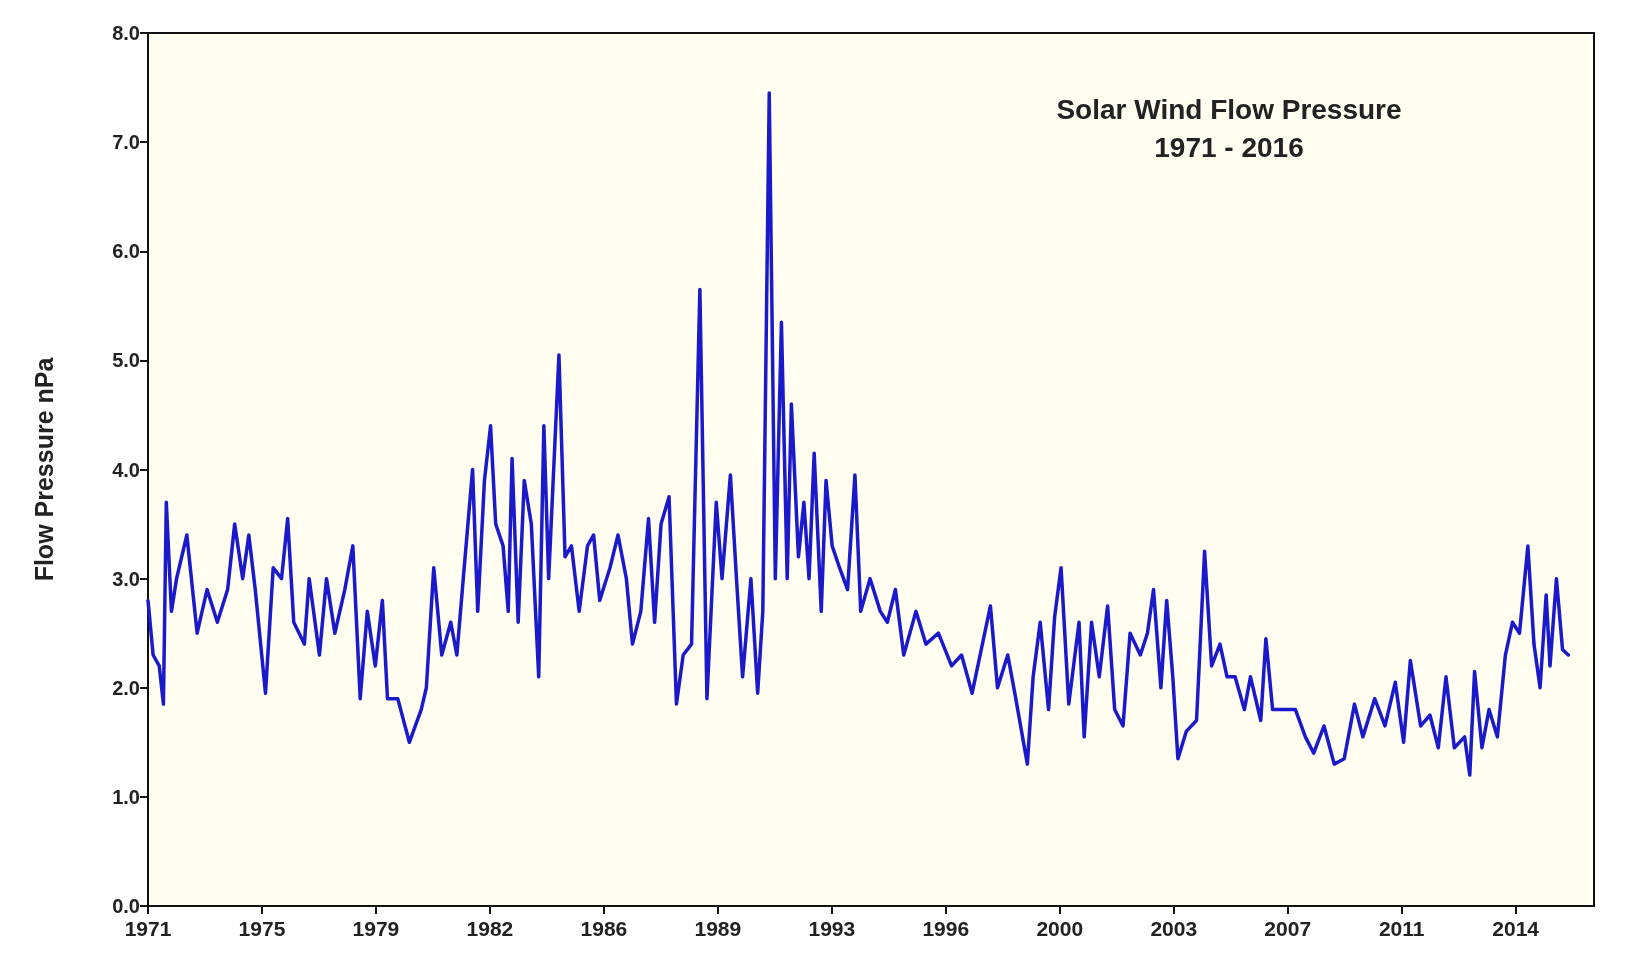 The height and width of the screenshot is (968, 1629). I want to click on x-tick-label: 1996, so click(946, 928).